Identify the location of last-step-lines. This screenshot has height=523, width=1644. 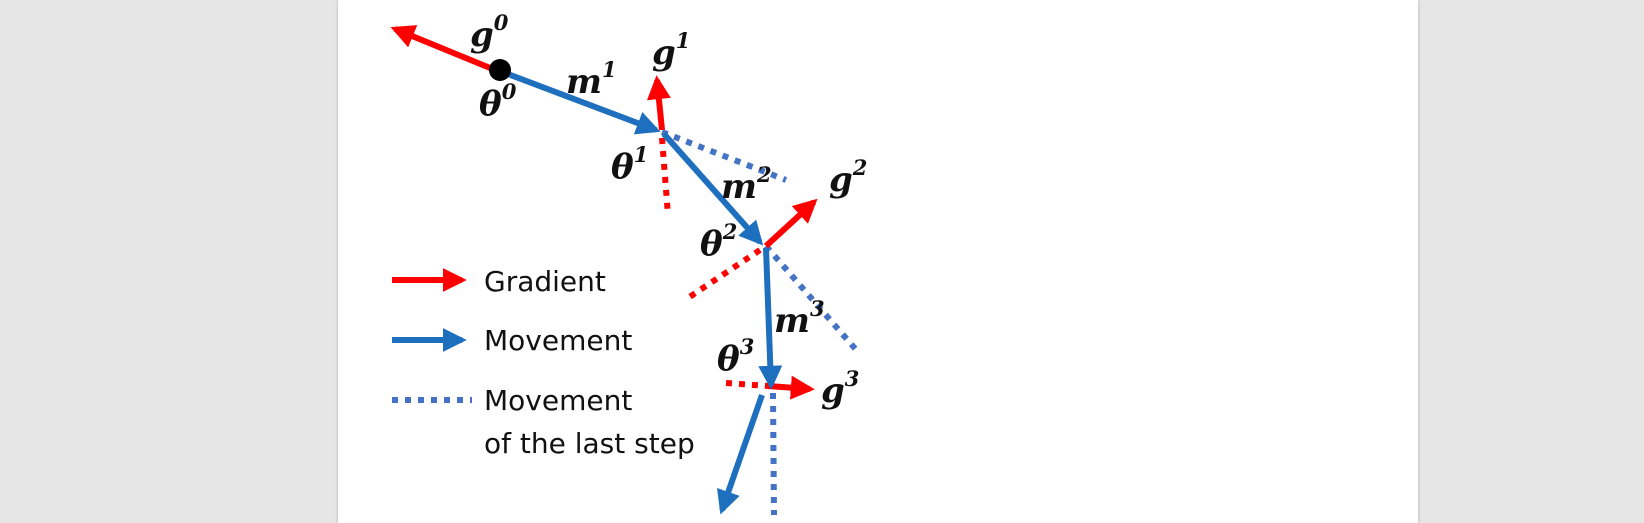
(760, 322).